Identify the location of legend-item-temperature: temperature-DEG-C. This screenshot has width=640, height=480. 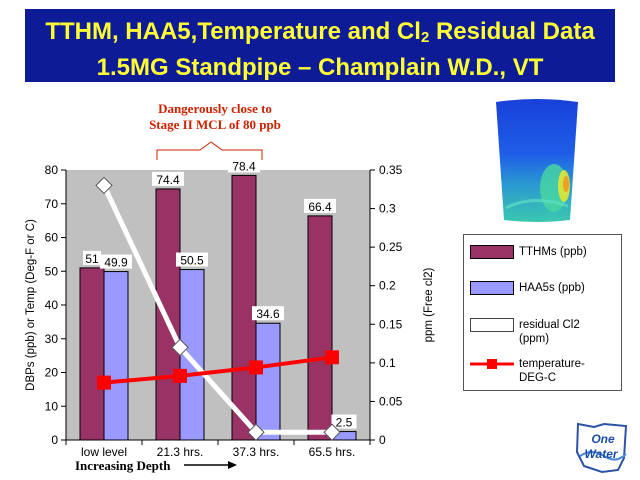
(538, 371).